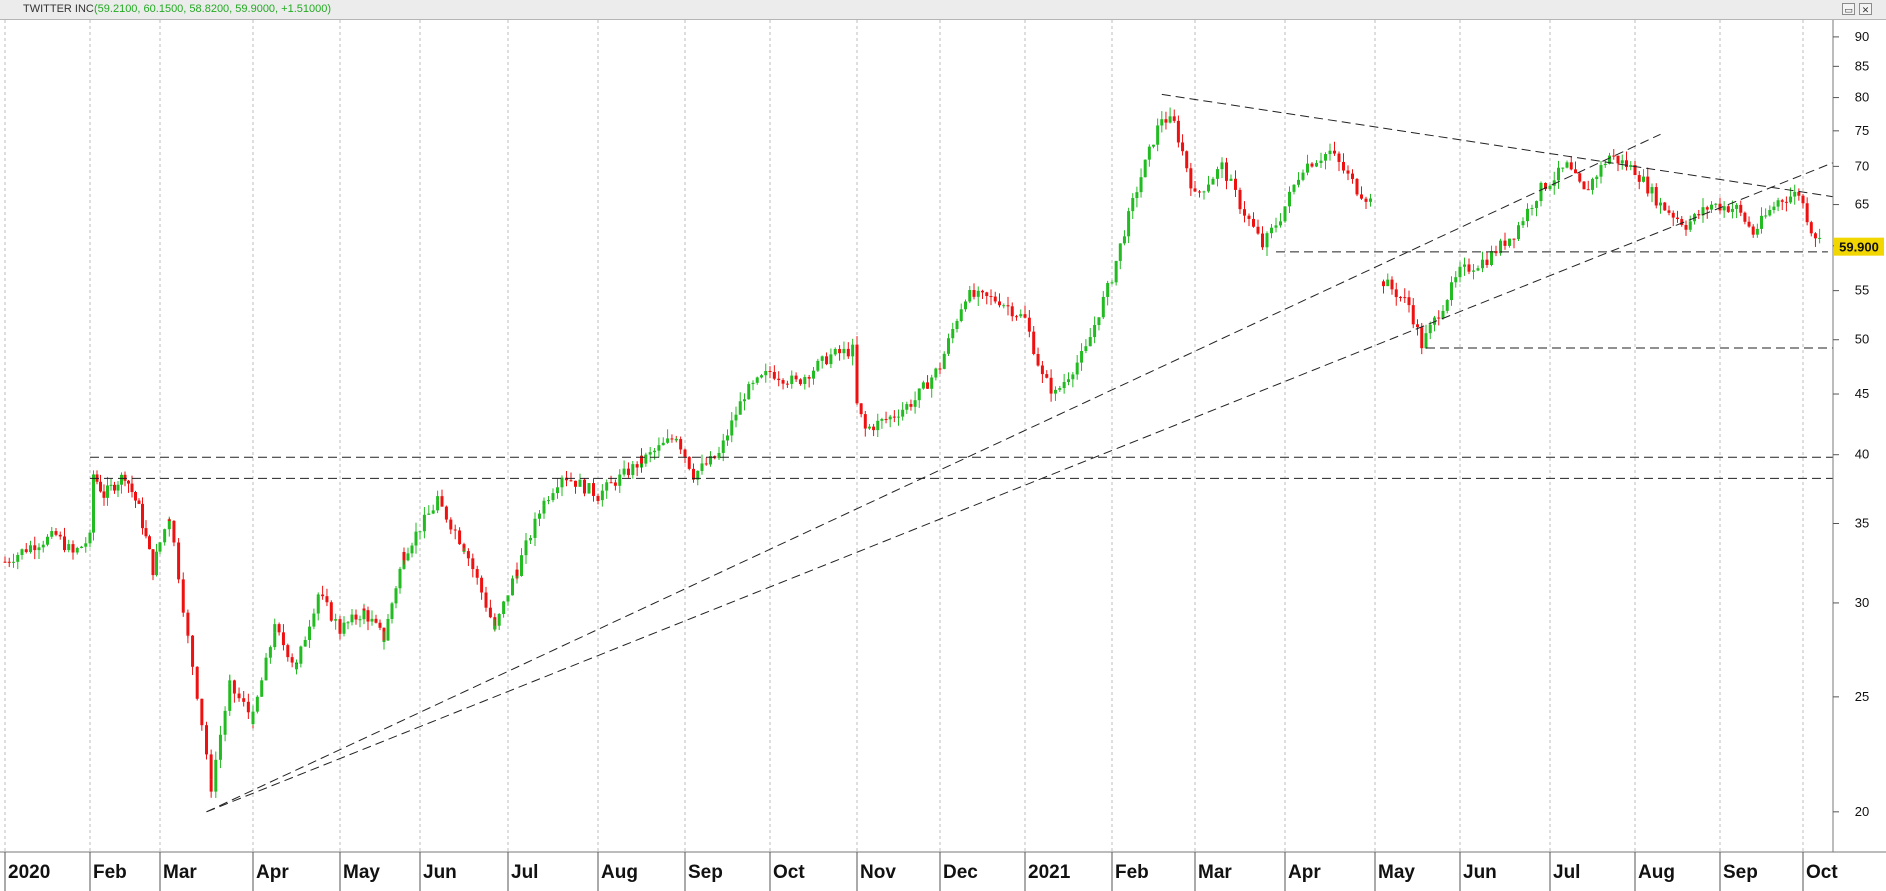 This screenshot has height=891, width=1886. I want to click on y-tick-label: 85, so click(1862, 65).